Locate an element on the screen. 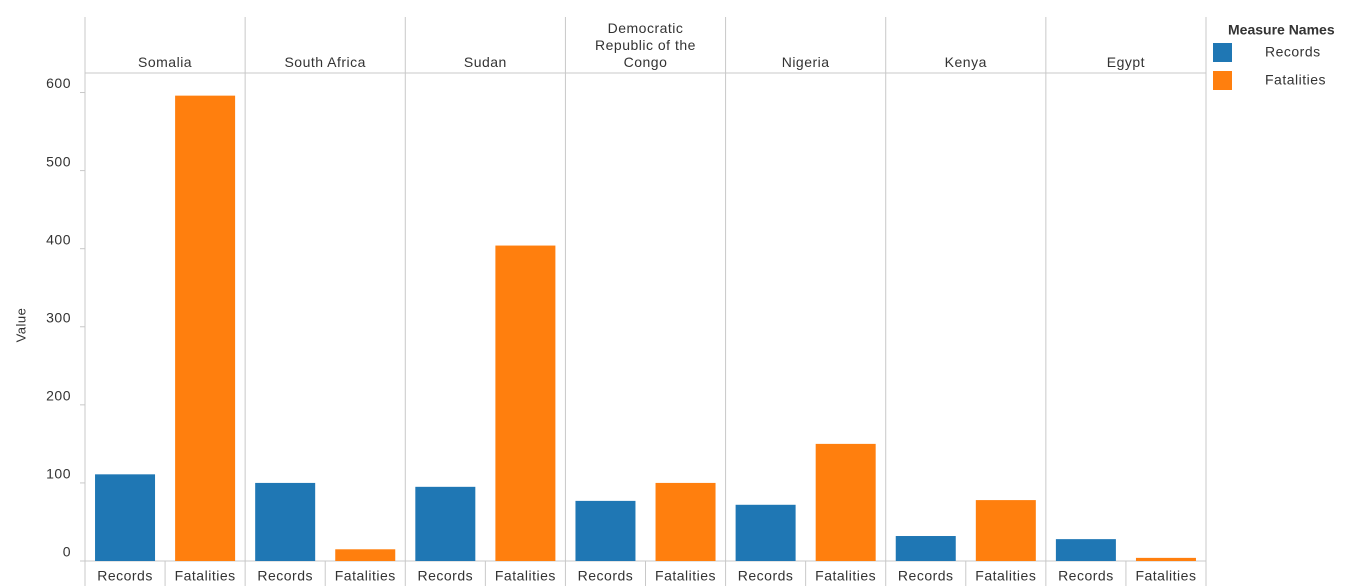 The width and height of the screenshot is (1364, 586). y-tick-label: 100 is located at coordinates (58, 474).